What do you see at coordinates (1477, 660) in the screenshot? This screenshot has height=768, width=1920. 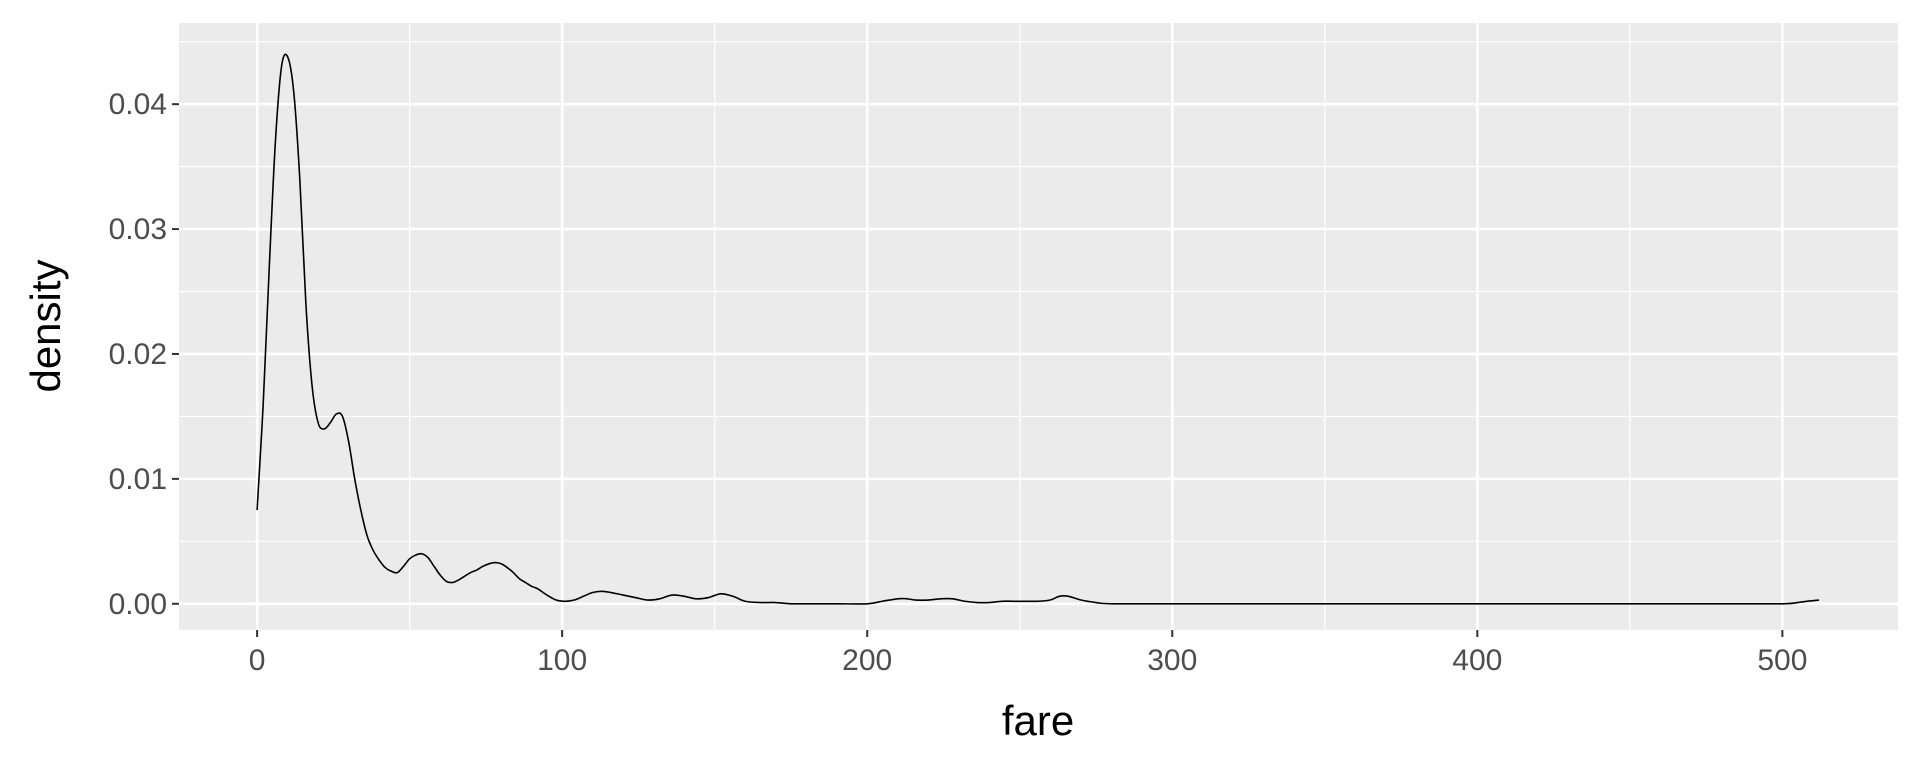 I see `x-tick-label: 400` at bounding box center [1477, 660].